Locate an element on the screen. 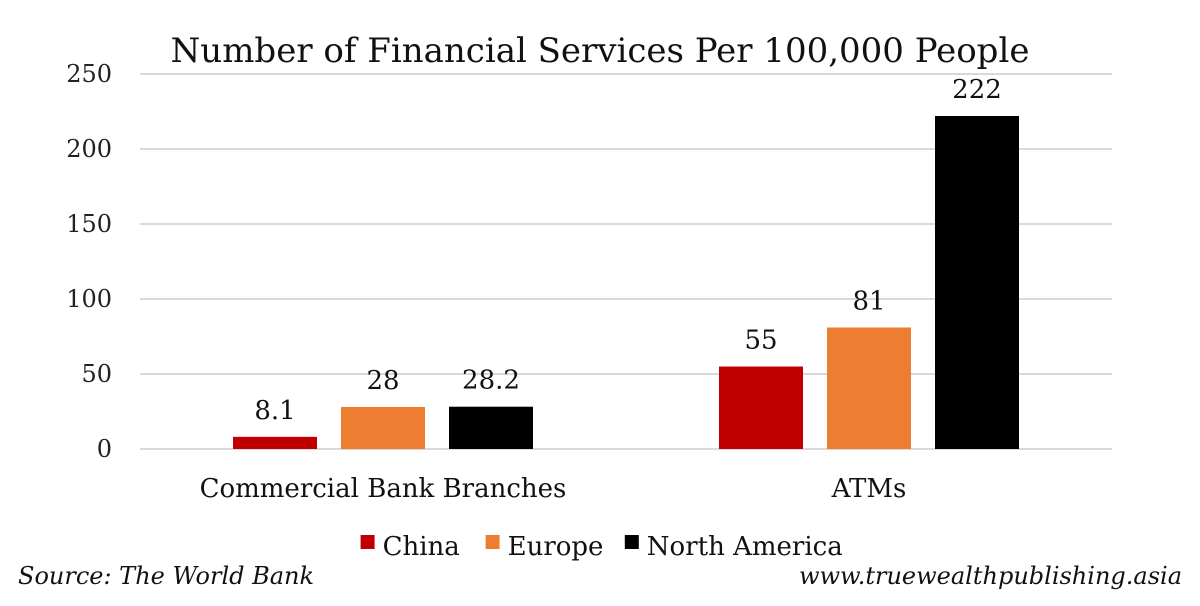  category-label: Commercial Bank Branches is located at coordinates (383, 489).